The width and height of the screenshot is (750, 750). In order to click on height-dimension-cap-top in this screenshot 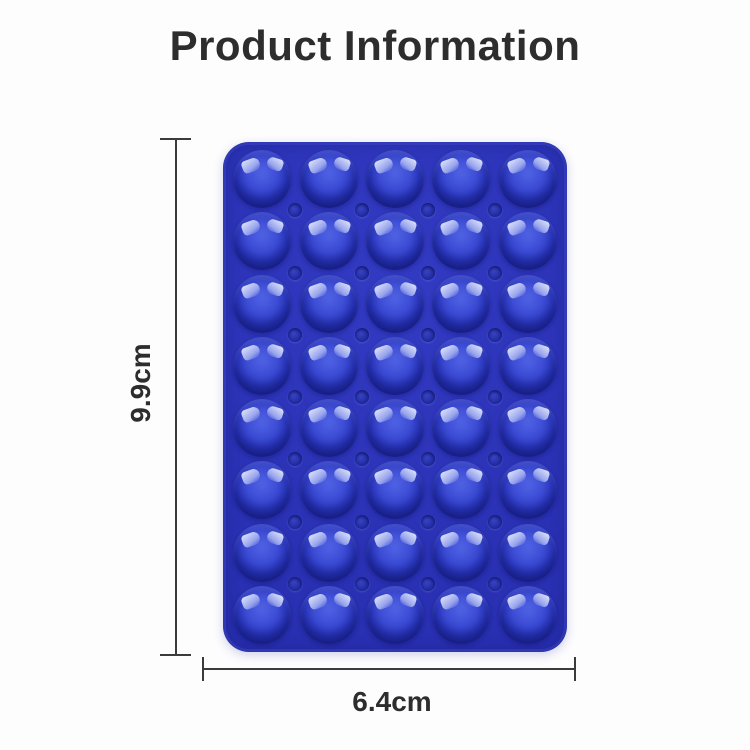, I will do `click(175, 139)`.